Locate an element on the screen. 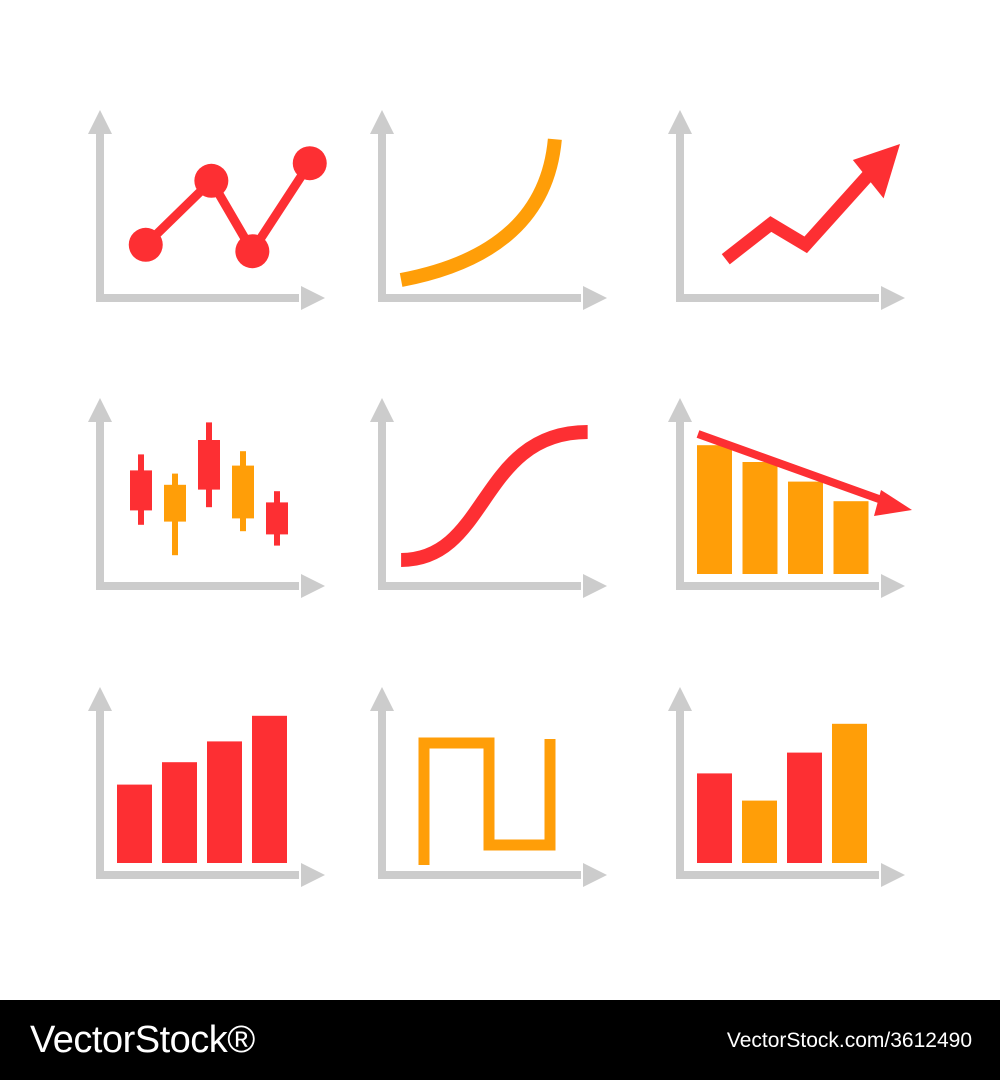  trending-up-arrow-icon is located at coordinates (786, 210).